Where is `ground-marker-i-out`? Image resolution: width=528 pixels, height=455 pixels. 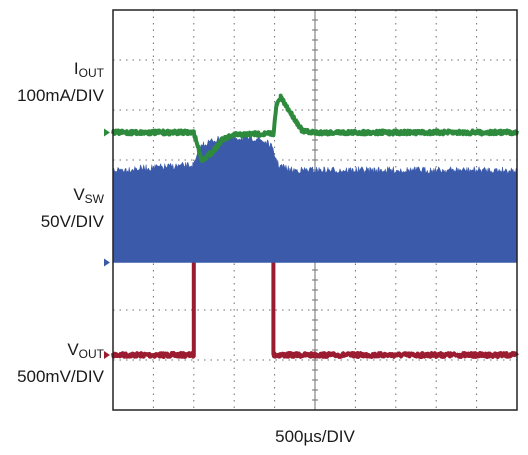
ground-marker-i-out is located at coordinates (107, 355).